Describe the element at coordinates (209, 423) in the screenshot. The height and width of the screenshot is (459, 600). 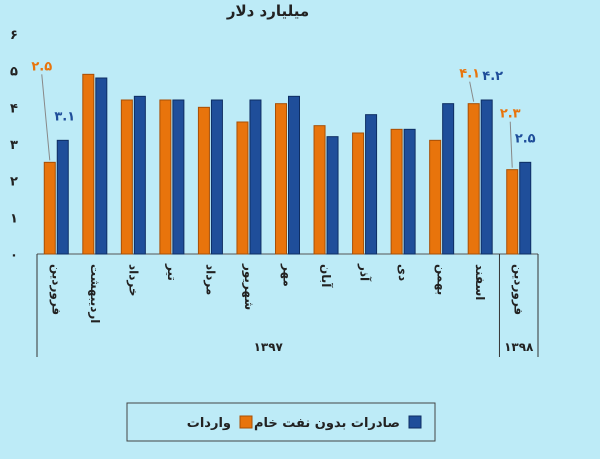
I see `legend-label: واردات` at that location.